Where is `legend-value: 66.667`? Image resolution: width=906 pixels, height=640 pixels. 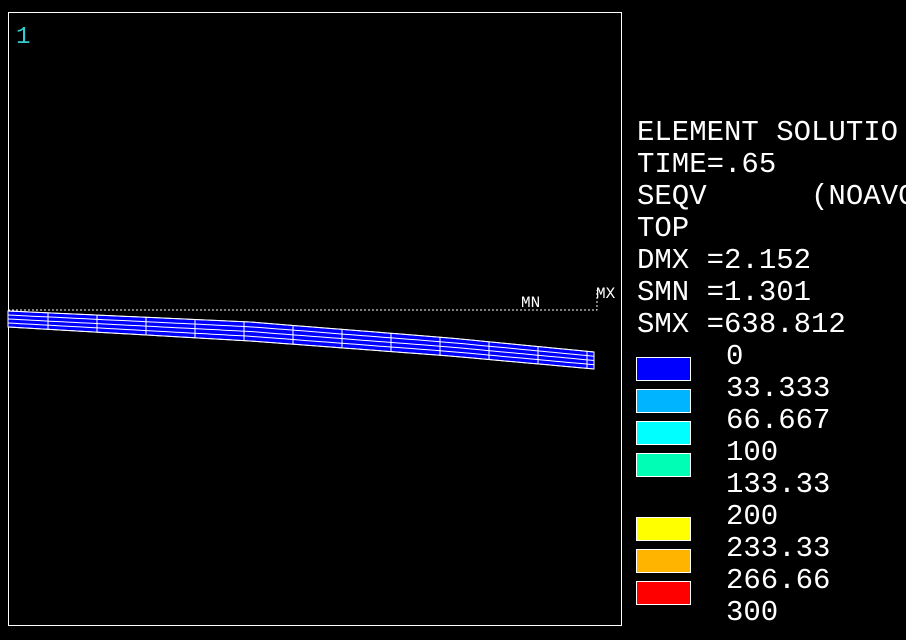
legend-value: 66.667 is located at coordinates (778, 420).